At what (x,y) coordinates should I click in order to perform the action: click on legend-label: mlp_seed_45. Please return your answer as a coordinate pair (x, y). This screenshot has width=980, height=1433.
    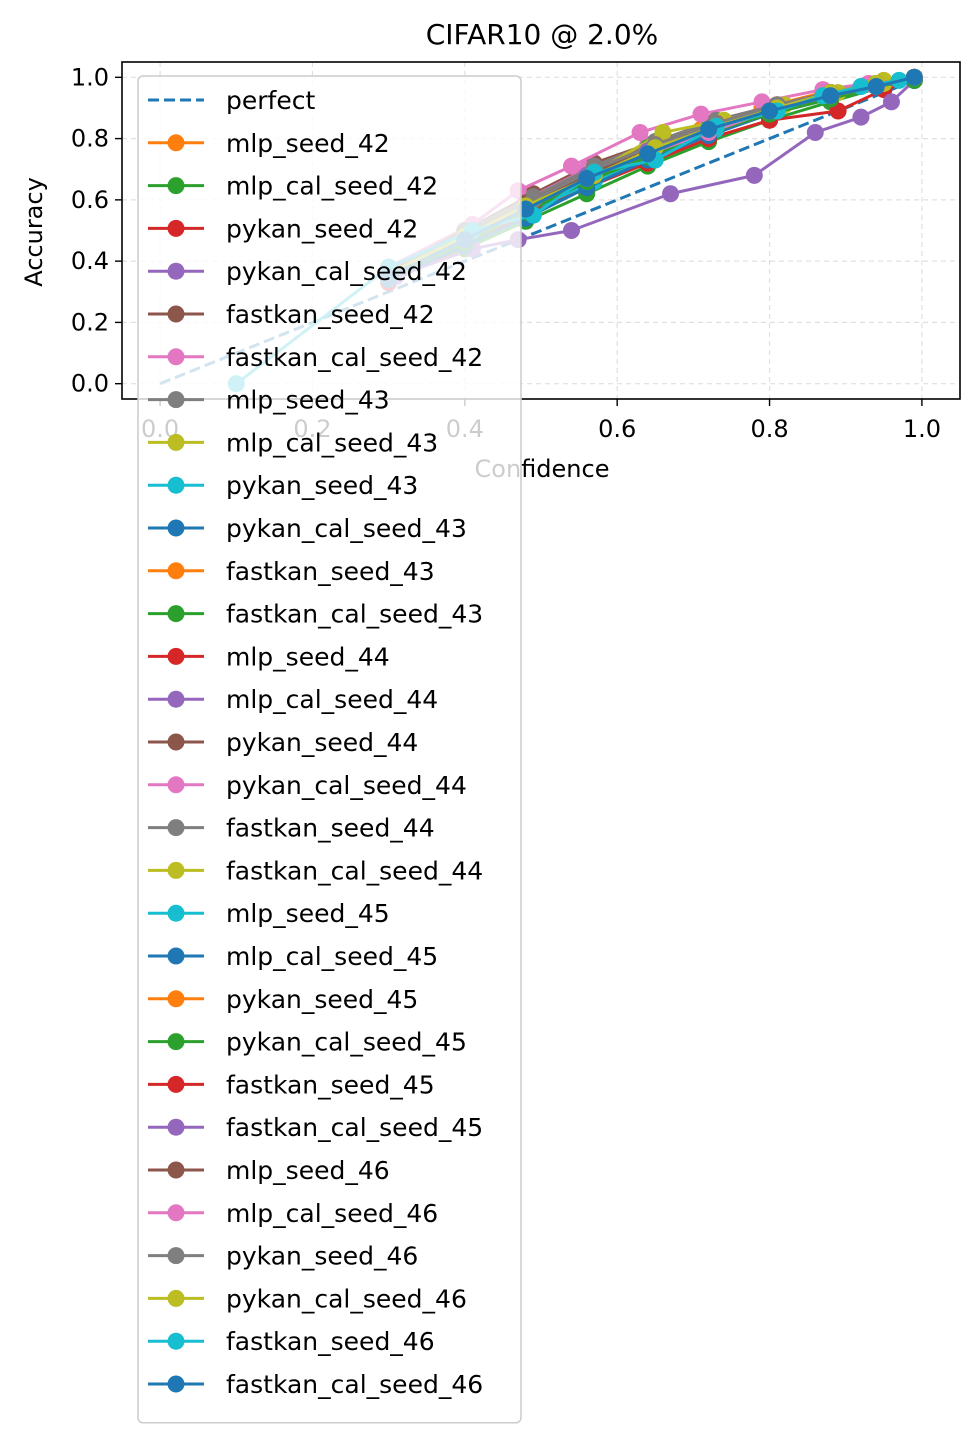
    Looking at the image, I should click on (308, 913).